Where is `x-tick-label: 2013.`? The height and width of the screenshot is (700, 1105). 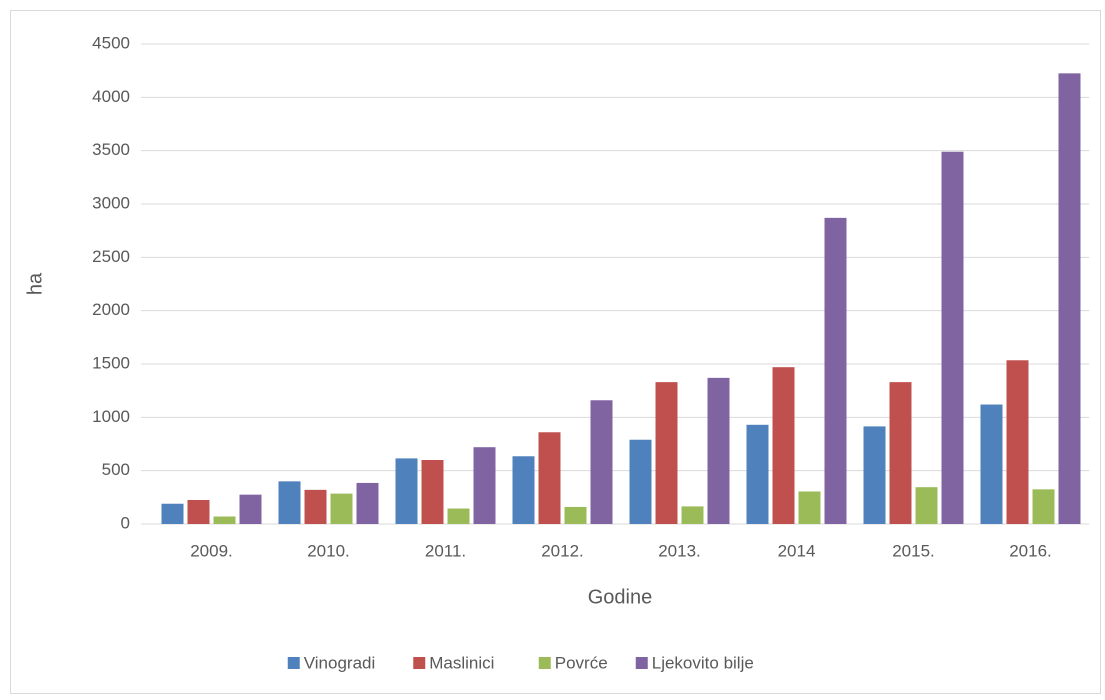
x-tick-label: 2013. is located at coordinates (679, 550).